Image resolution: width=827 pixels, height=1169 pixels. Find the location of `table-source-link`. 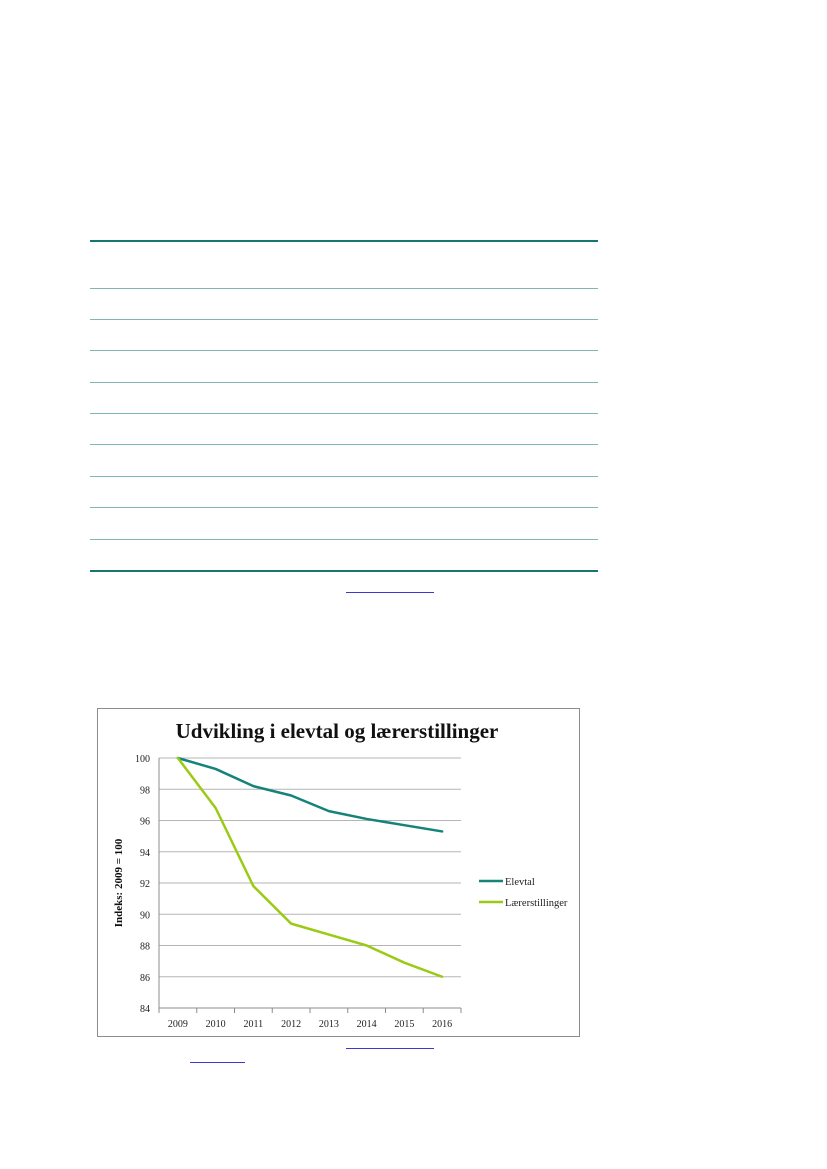

table-source-link is located at coordinates (390, 592).